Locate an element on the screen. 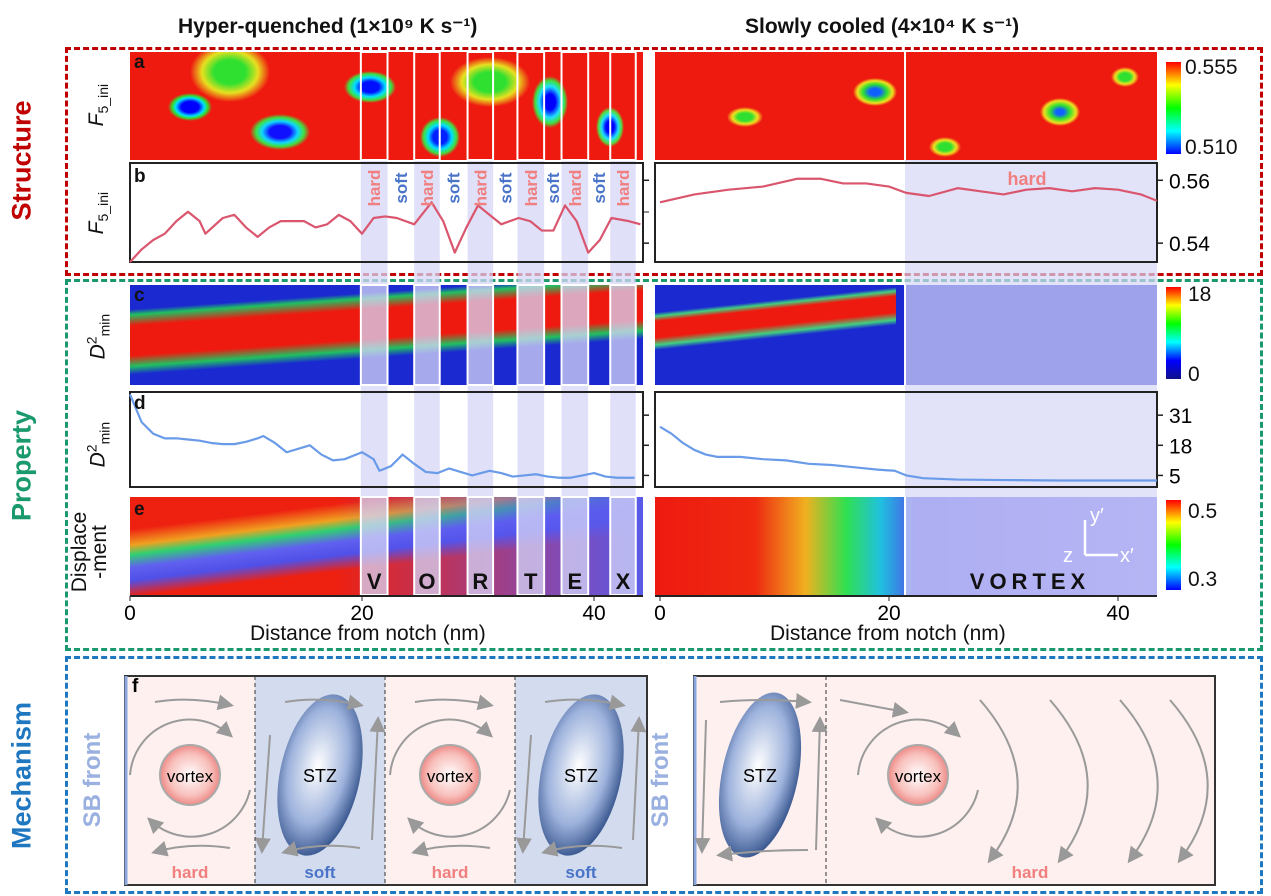  axes-frame-left is located at coordinates (386, 439).